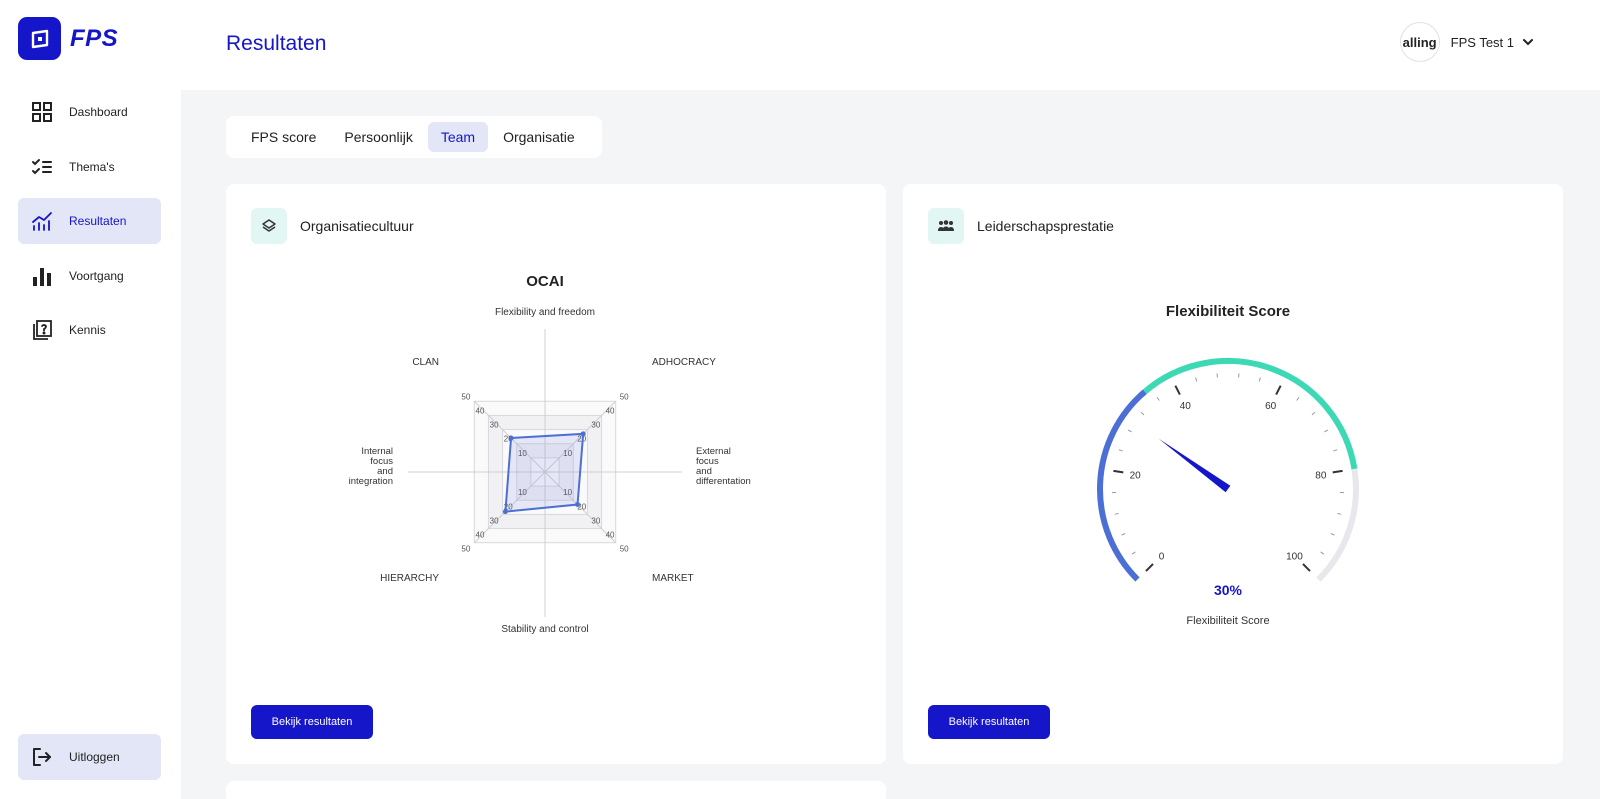 The width and height of the screenshot is (1600, 799). I want to click on logo-text: FPS, so click(94, 38).